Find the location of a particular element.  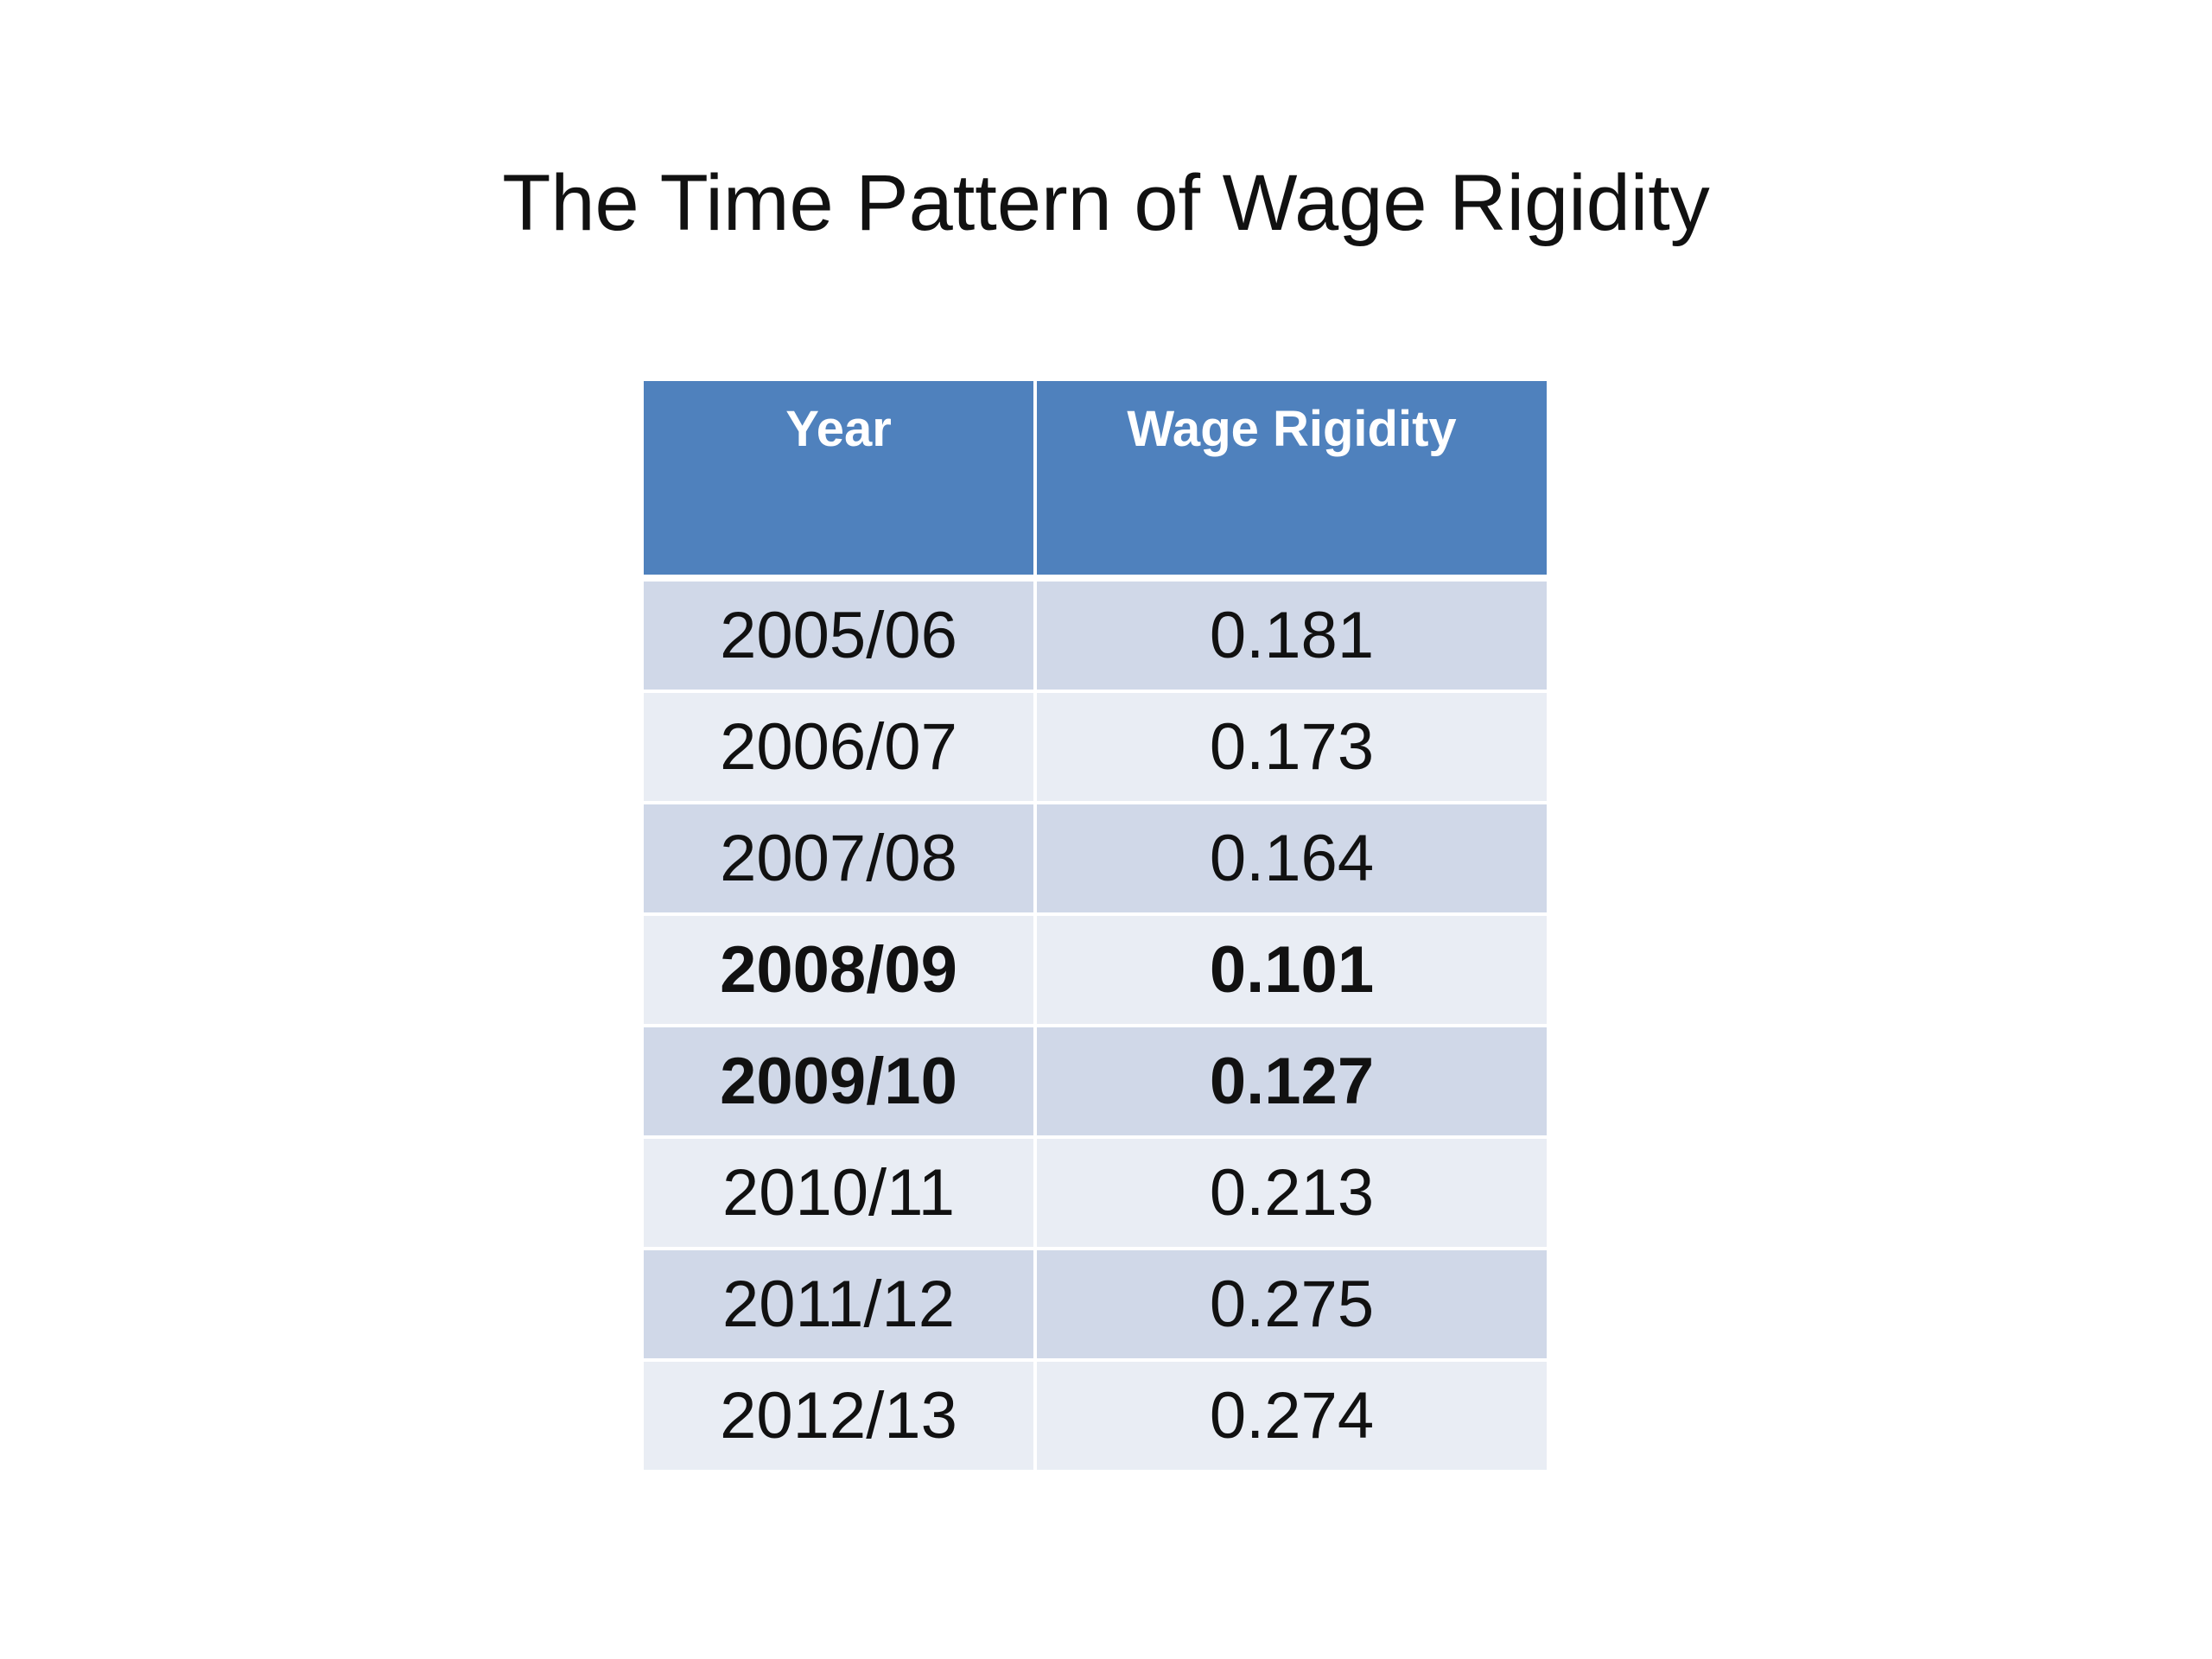

slide-title: The Time Pattern of Wage Rigidity is located at coordinates (1106, 203).